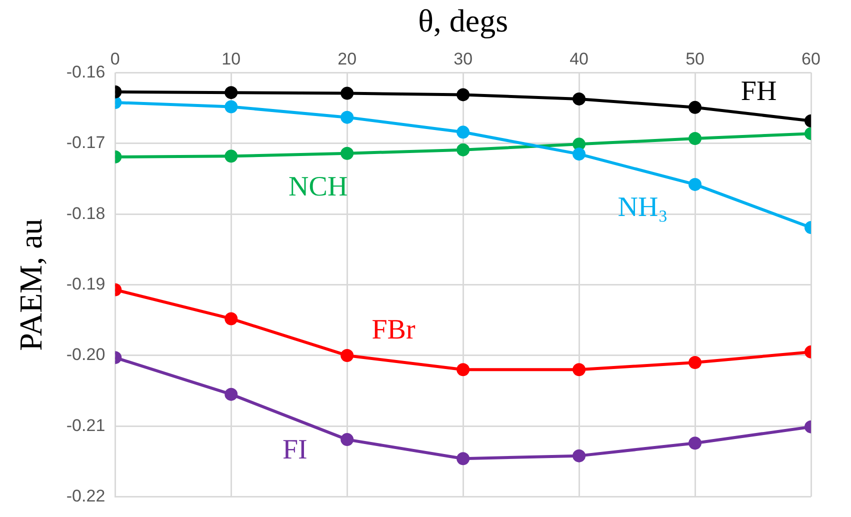 The height and width of the screenshot is (517, 851). I want to click on x-tick-label: 50, so click(695, 58).